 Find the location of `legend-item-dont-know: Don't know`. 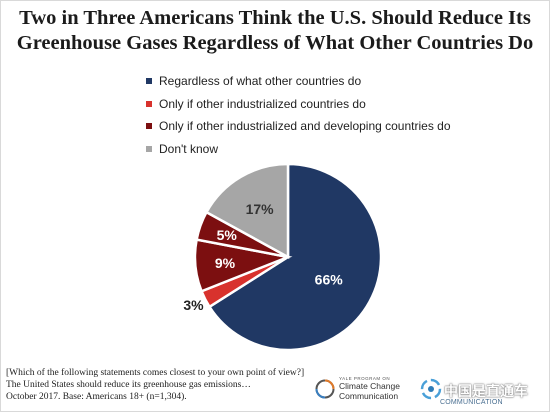

legend-item-dont-know: Don't know is located at coordinates (346, 149).